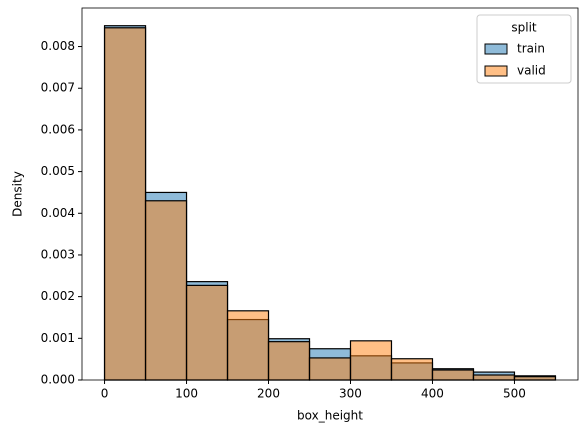 The height and width of the screenshot is (433, 584). I want to click on legend-label: train, so click(531, 49).